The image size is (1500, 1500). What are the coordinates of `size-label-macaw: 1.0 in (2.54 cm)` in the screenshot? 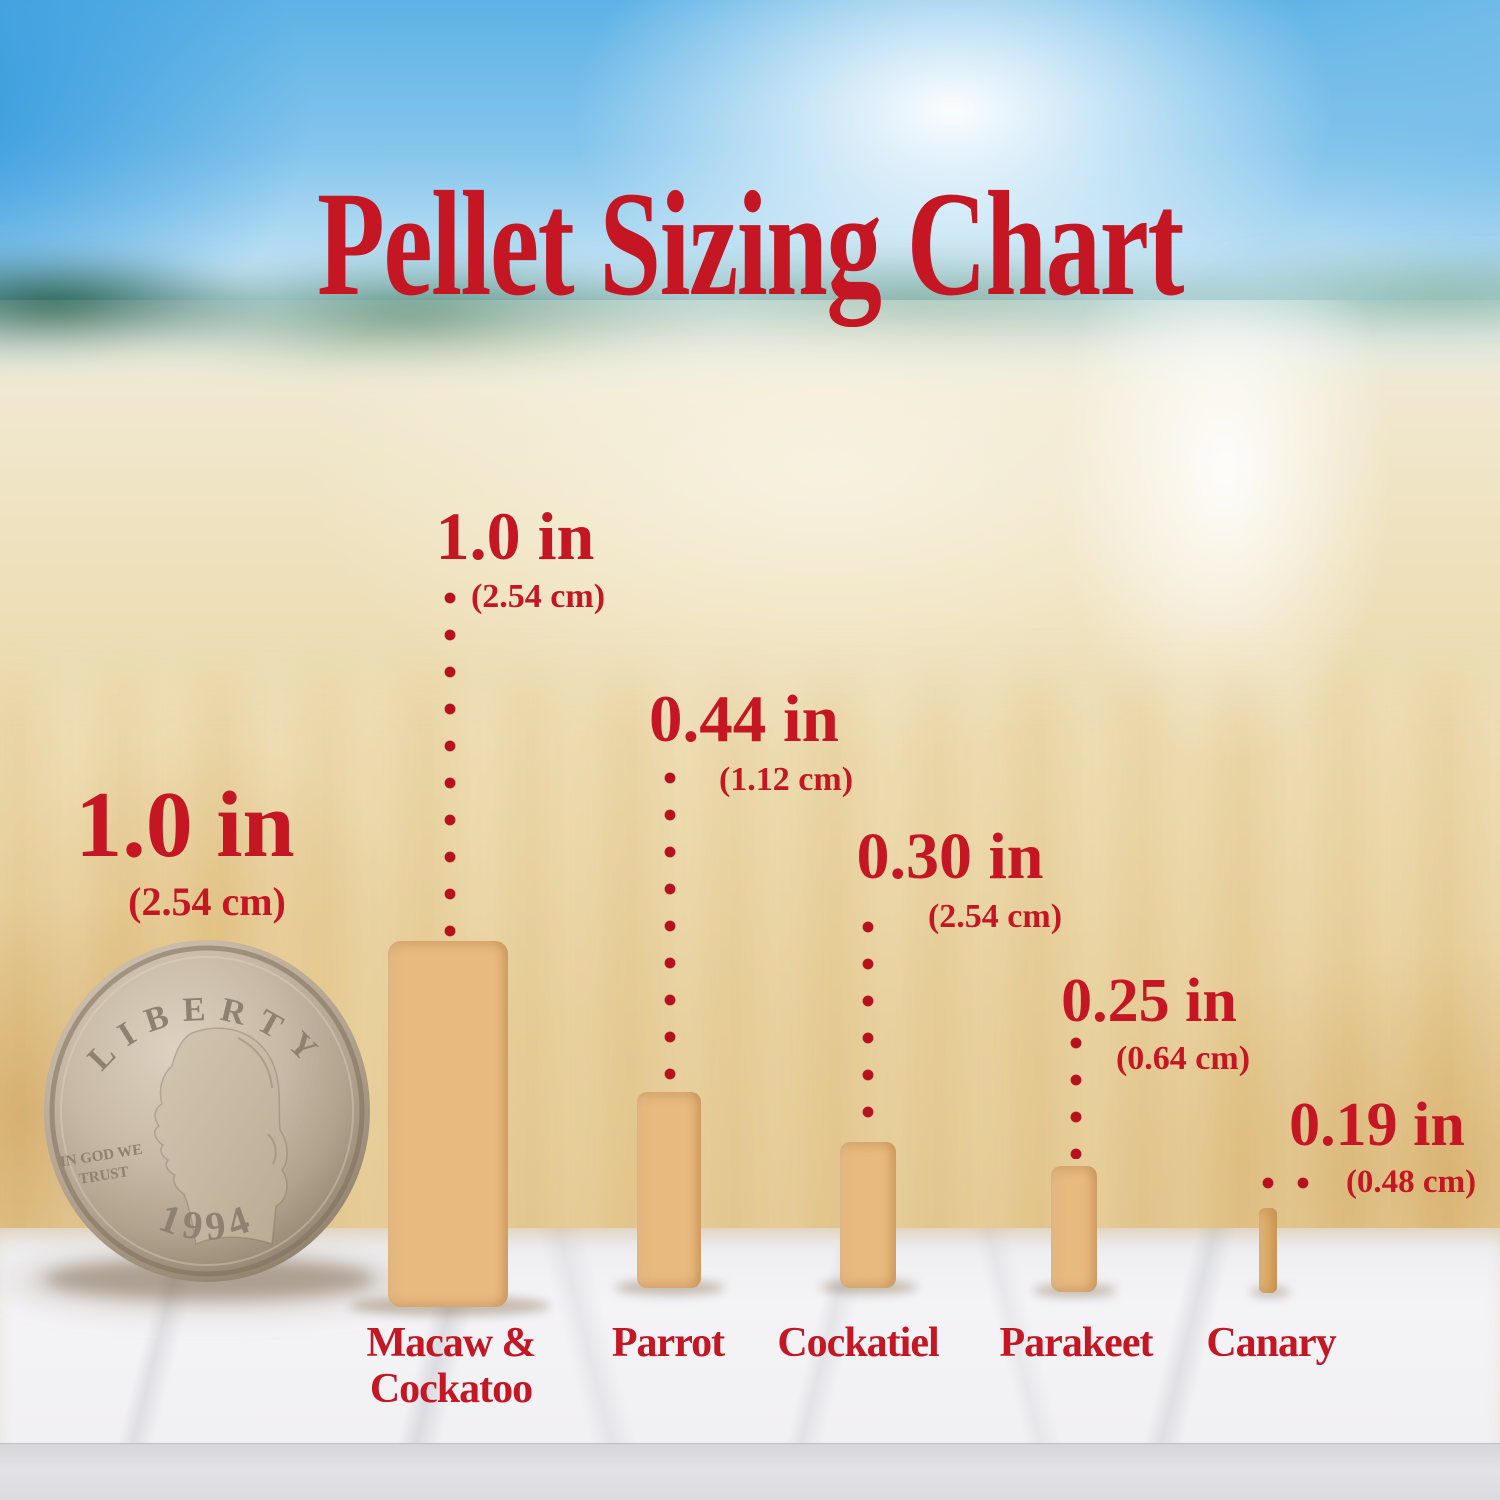 It's located at (515, 558).